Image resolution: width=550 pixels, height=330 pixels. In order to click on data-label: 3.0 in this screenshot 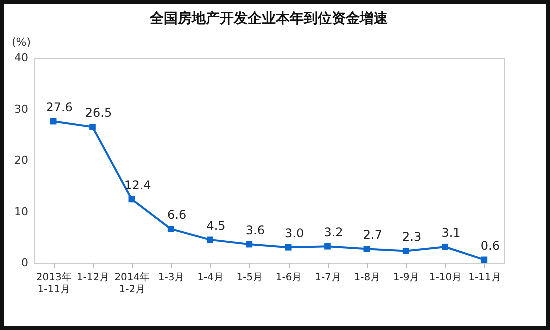, I will do `click(294, 233)`.